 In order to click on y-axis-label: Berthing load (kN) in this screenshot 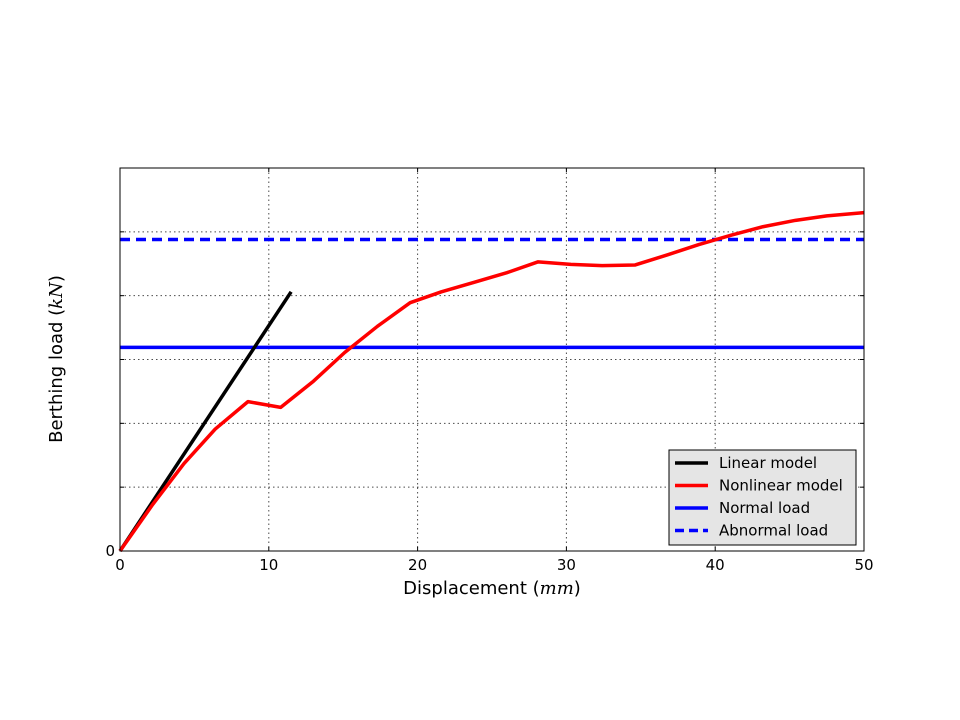, I will do `click(56, 359)`.